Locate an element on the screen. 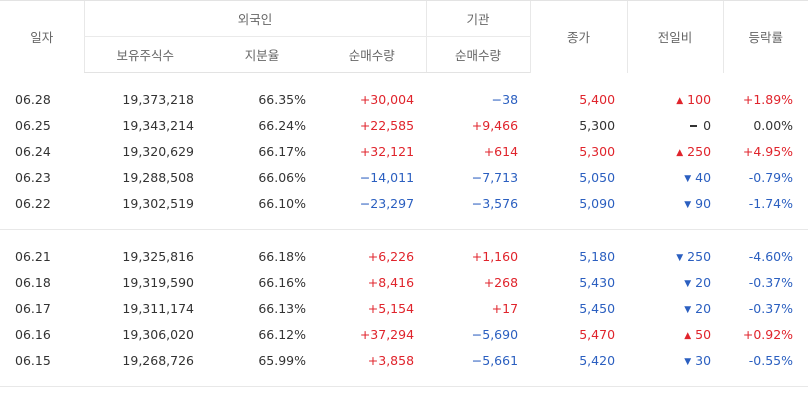  header-rate: 등락률 is located at coordinates (765, 36).